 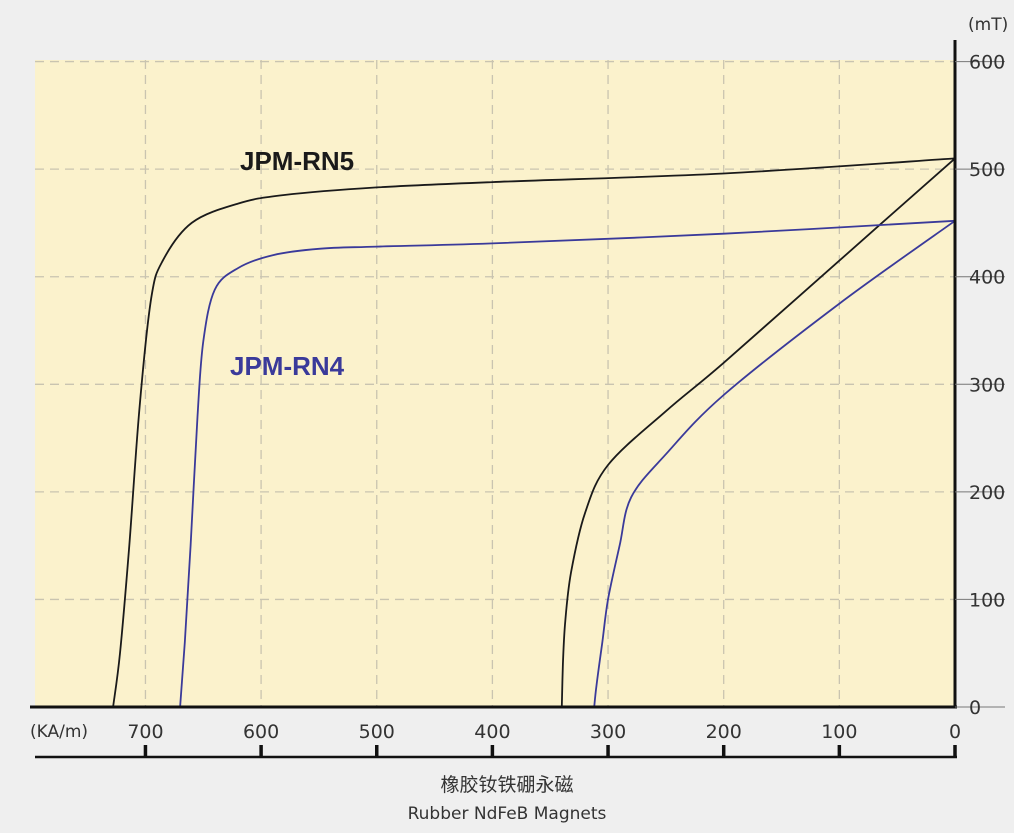 What do you see at coordinates (988, 25) in the screenshot?
I see `y-unit-label: (mT)` at bounding box center [988, 25].